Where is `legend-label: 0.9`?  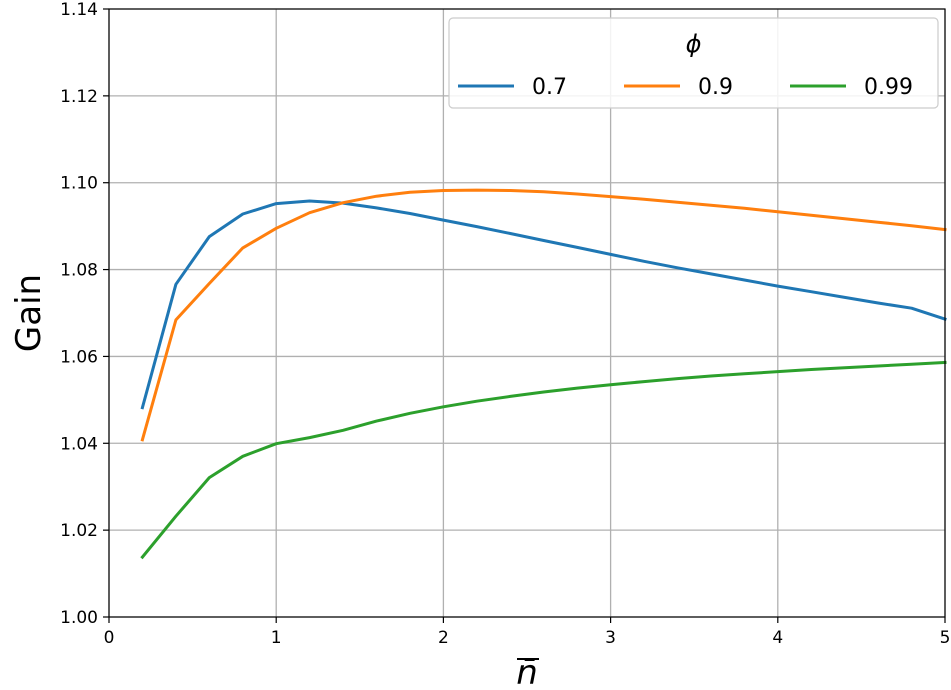
legend-label: 0.9 is located at coordinates (715, 87).